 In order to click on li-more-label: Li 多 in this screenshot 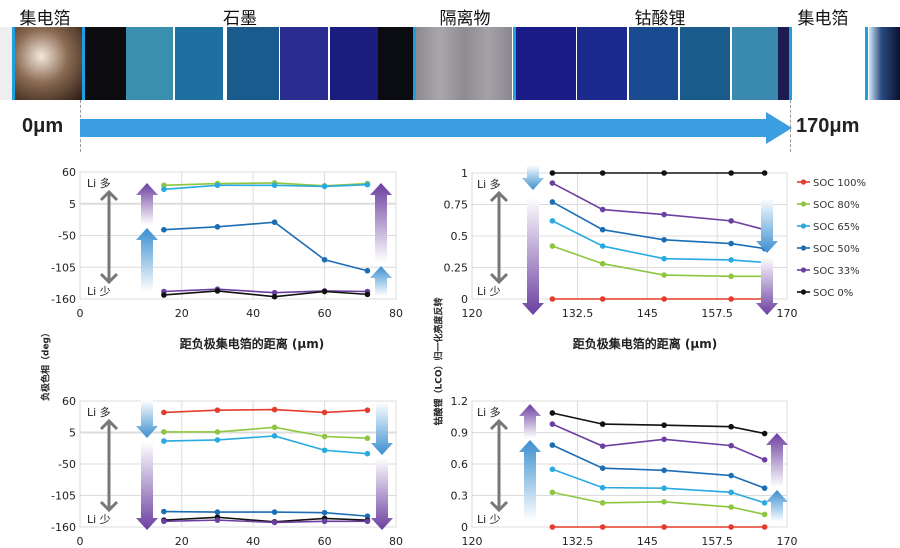, I will do `click(489, 412)`.